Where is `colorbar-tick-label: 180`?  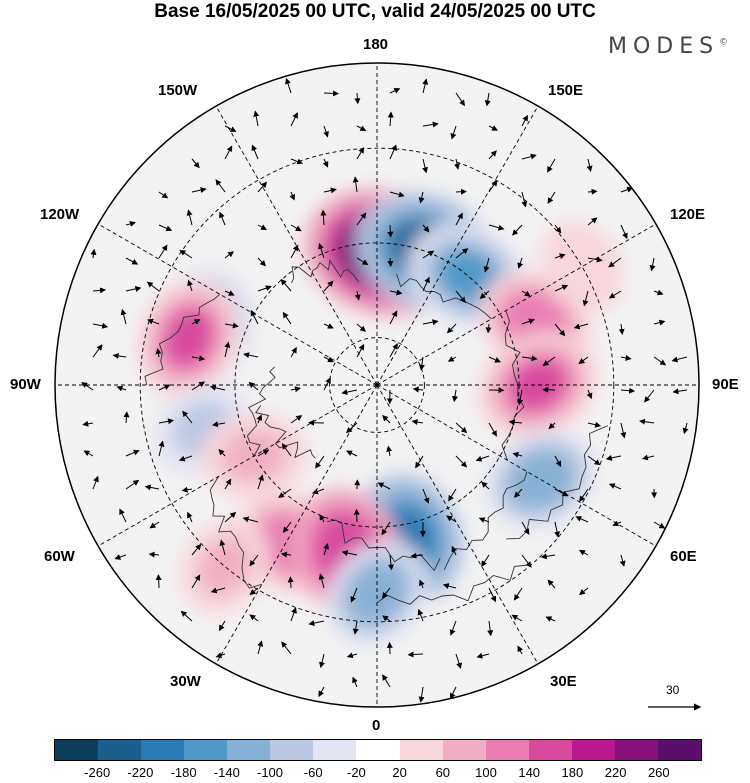
colorbar-tick-label: 180 is located at coordinates (572, 772).